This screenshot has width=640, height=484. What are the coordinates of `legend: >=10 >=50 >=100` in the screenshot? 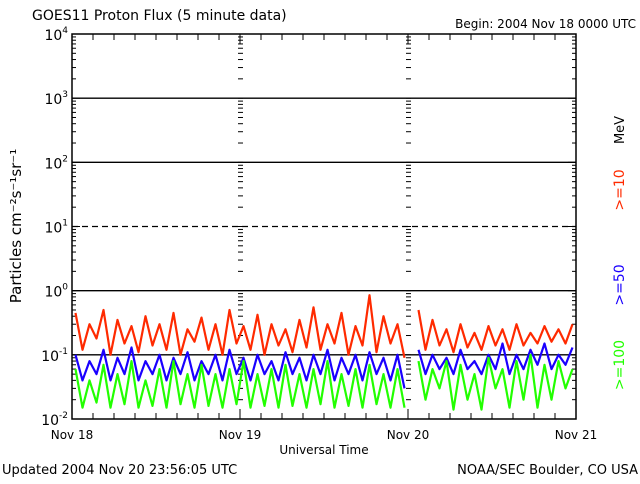 It's located at (620, 279).